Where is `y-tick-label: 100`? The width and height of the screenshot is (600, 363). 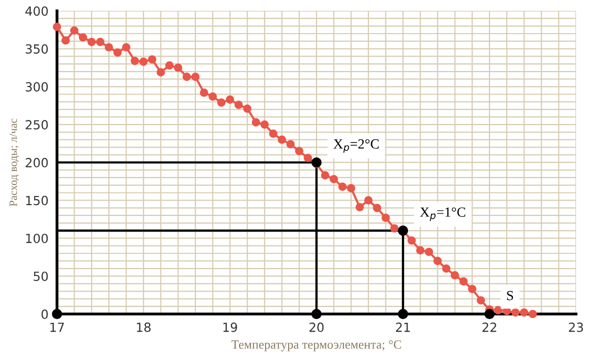 y-tick-label: 100 is located at coordinates (37, 239).